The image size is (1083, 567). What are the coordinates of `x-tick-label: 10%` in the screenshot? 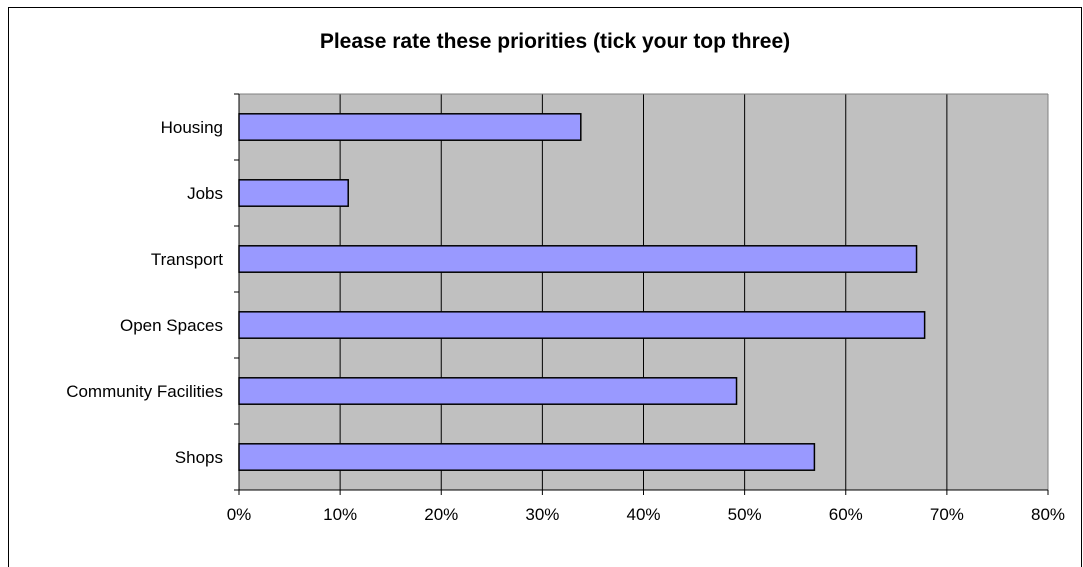 It's located at (340, 514).